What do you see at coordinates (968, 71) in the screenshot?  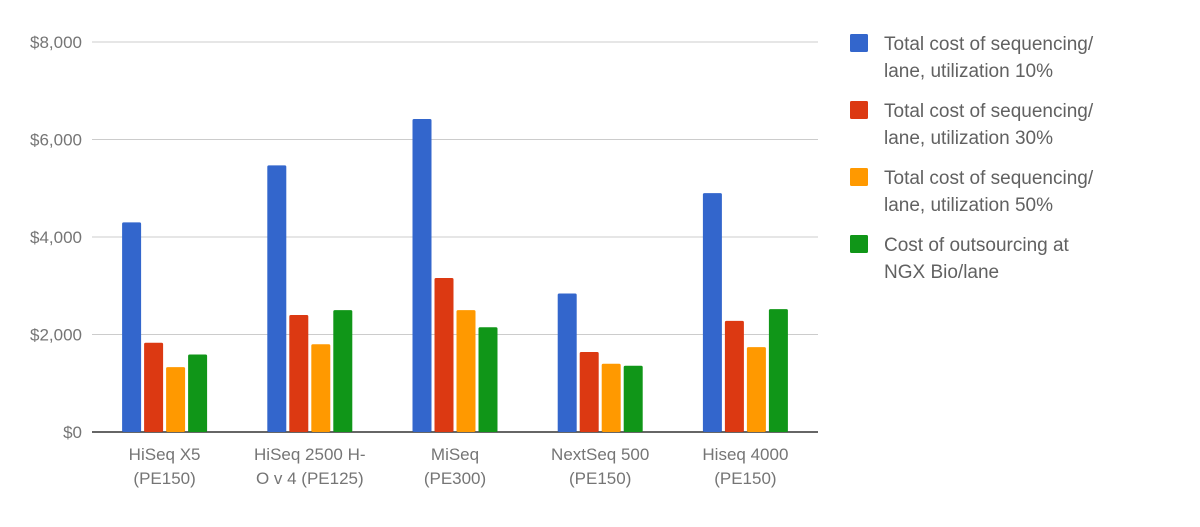 I see `legend-label: lane, utilization 10%` at bounding box center [968, 71].